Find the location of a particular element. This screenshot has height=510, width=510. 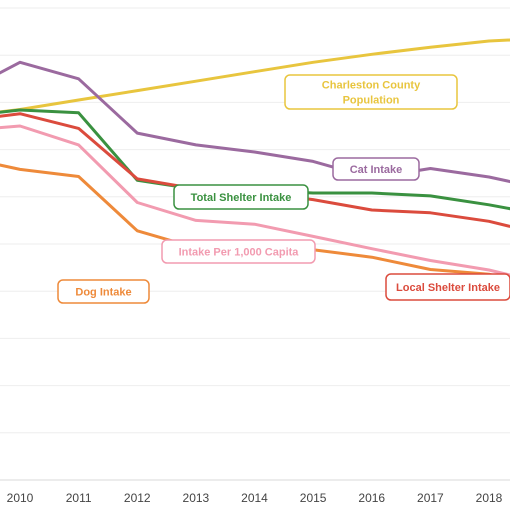

series-label-text: Charleston County is located at coordinates (371, 86).